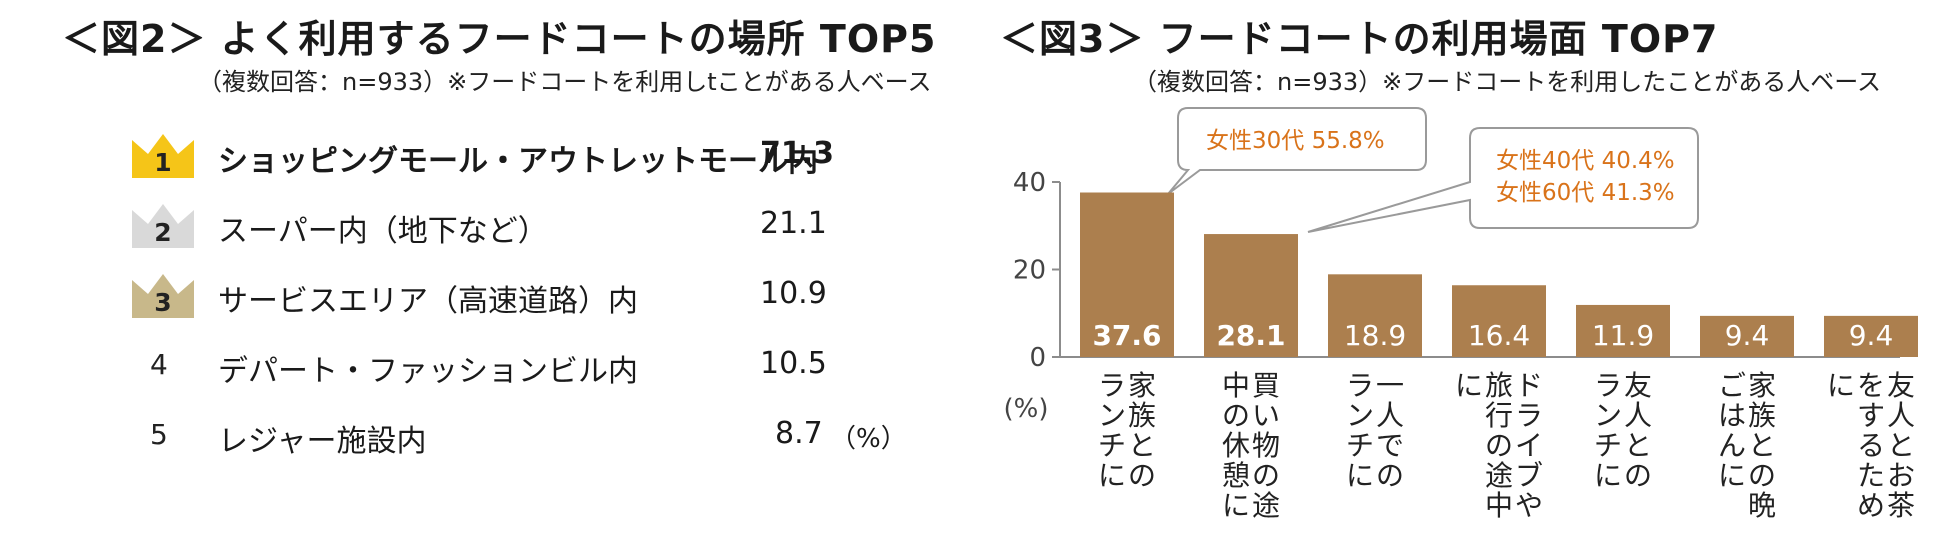  I want to click on rank-label: レジャー施設内, so click(322, 441).